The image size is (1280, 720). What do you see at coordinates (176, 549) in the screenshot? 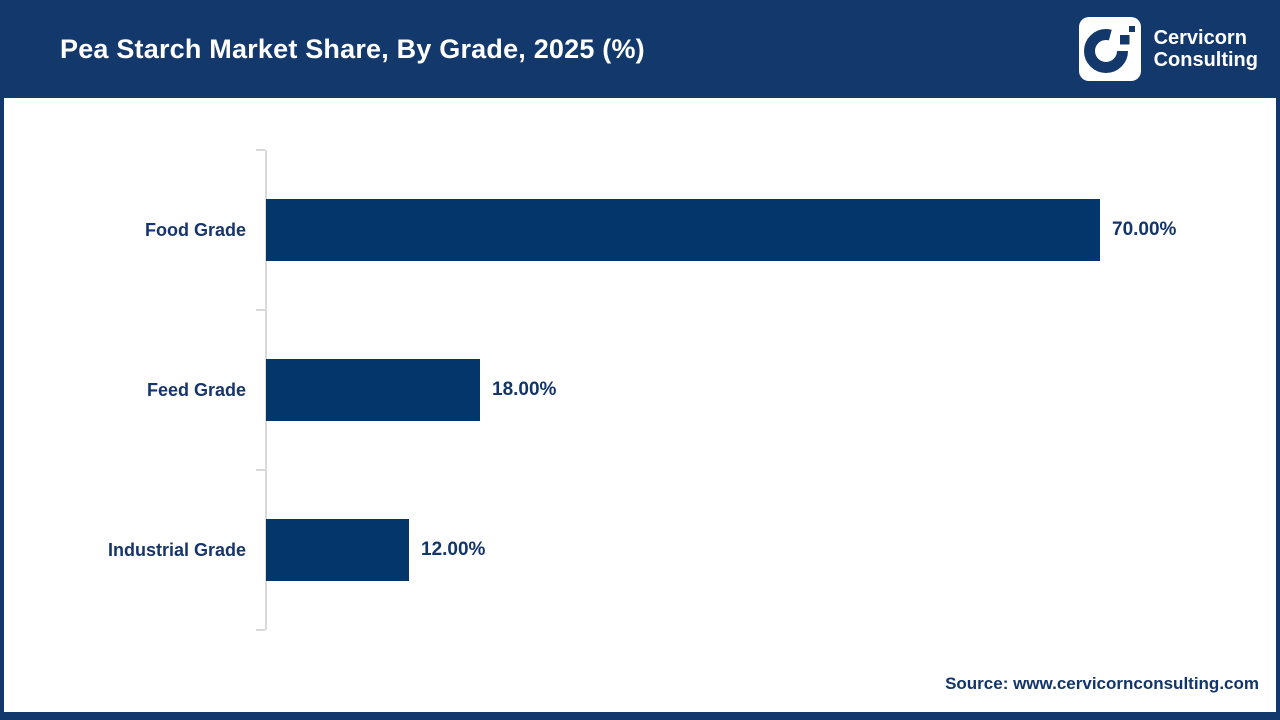
I see `category-label: Industrial Grade` at bounding box center [176, 549].